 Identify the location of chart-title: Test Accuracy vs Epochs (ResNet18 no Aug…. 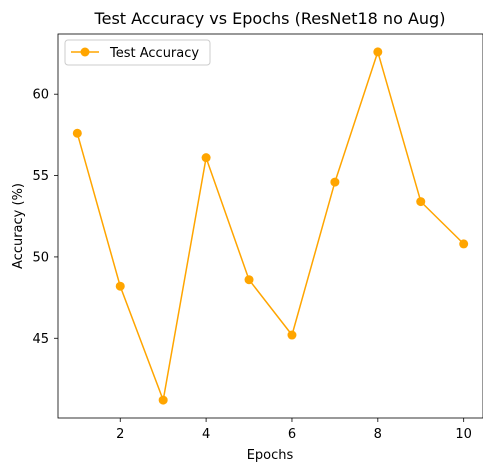
(270, 18).